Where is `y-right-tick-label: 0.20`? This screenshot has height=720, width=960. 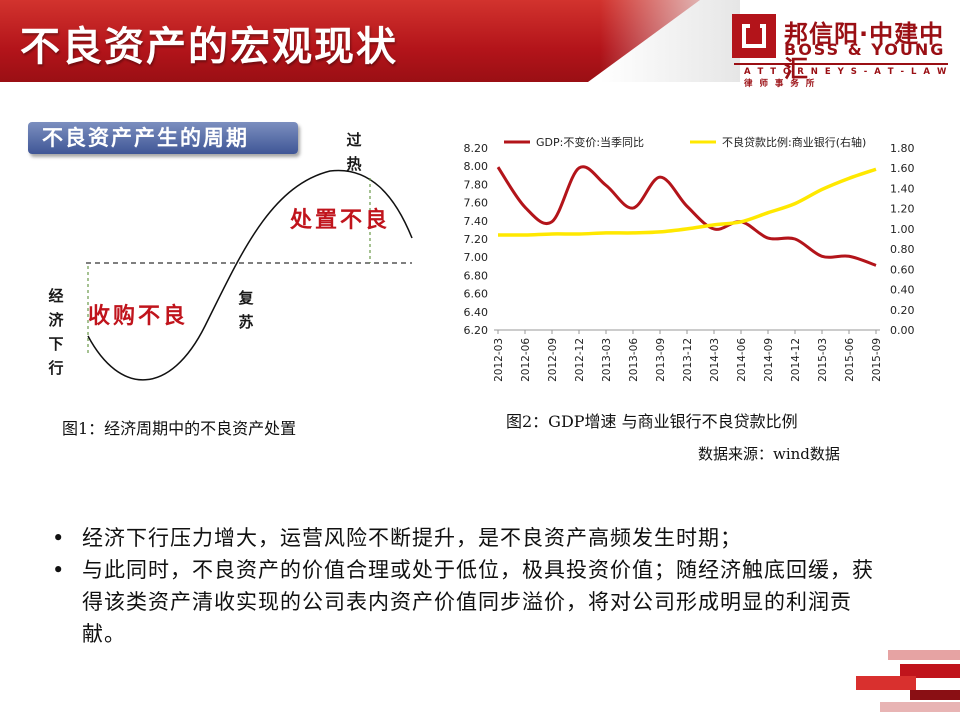 y-right-tick-label: 0.20 is located at coordinates (902, 310).